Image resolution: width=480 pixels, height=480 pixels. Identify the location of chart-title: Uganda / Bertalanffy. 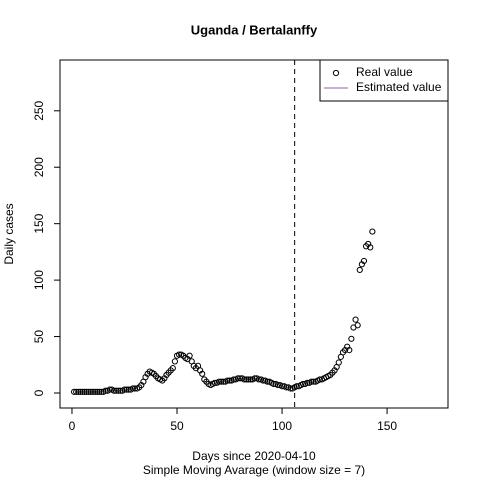
(254, 29).